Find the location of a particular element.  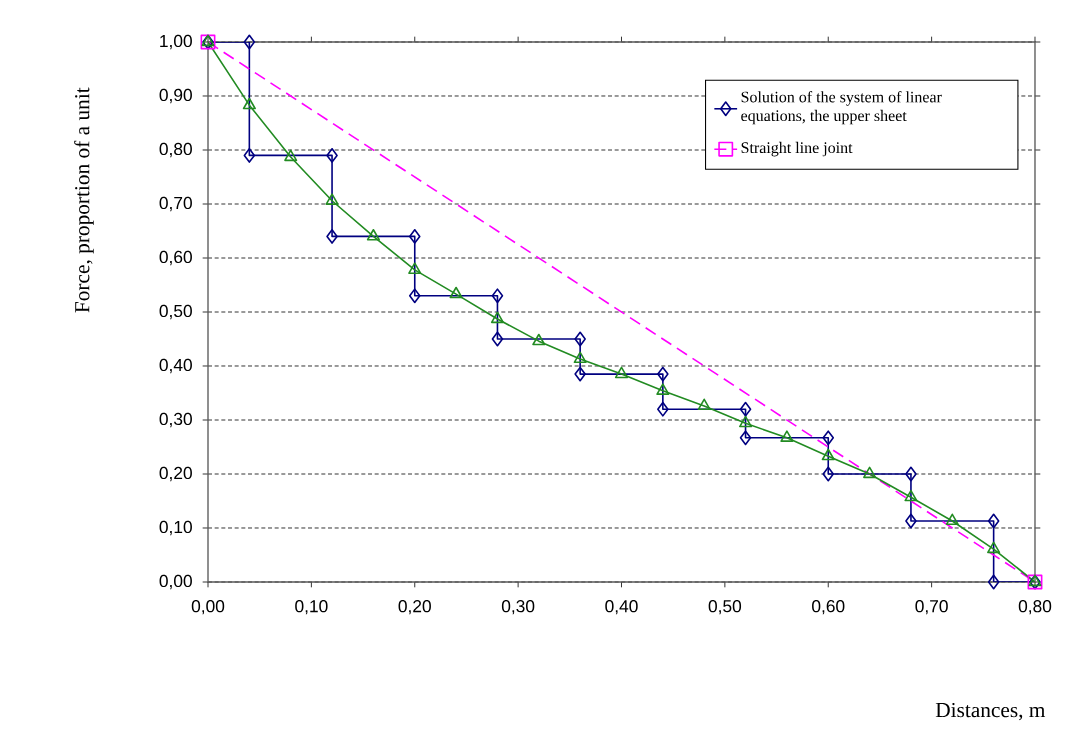

x-tick-label: 0,00 is located at coordinates (208, 607).